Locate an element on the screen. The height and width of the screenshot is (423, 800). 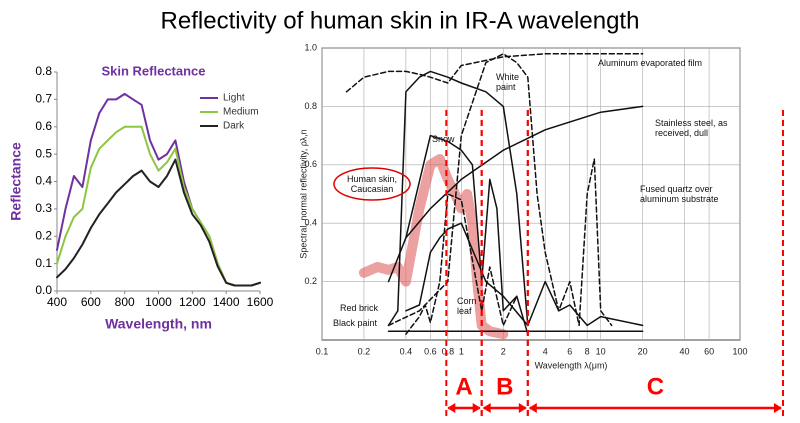
x-tick-label: 20 is located at coordinates (643, 351).